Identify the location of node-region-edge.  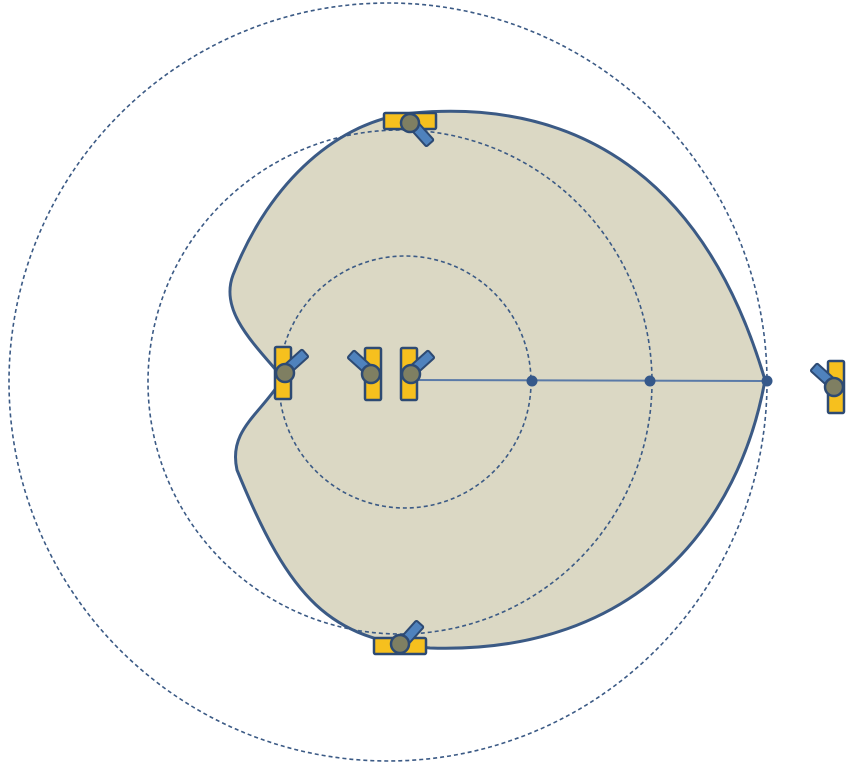
(767, 381).